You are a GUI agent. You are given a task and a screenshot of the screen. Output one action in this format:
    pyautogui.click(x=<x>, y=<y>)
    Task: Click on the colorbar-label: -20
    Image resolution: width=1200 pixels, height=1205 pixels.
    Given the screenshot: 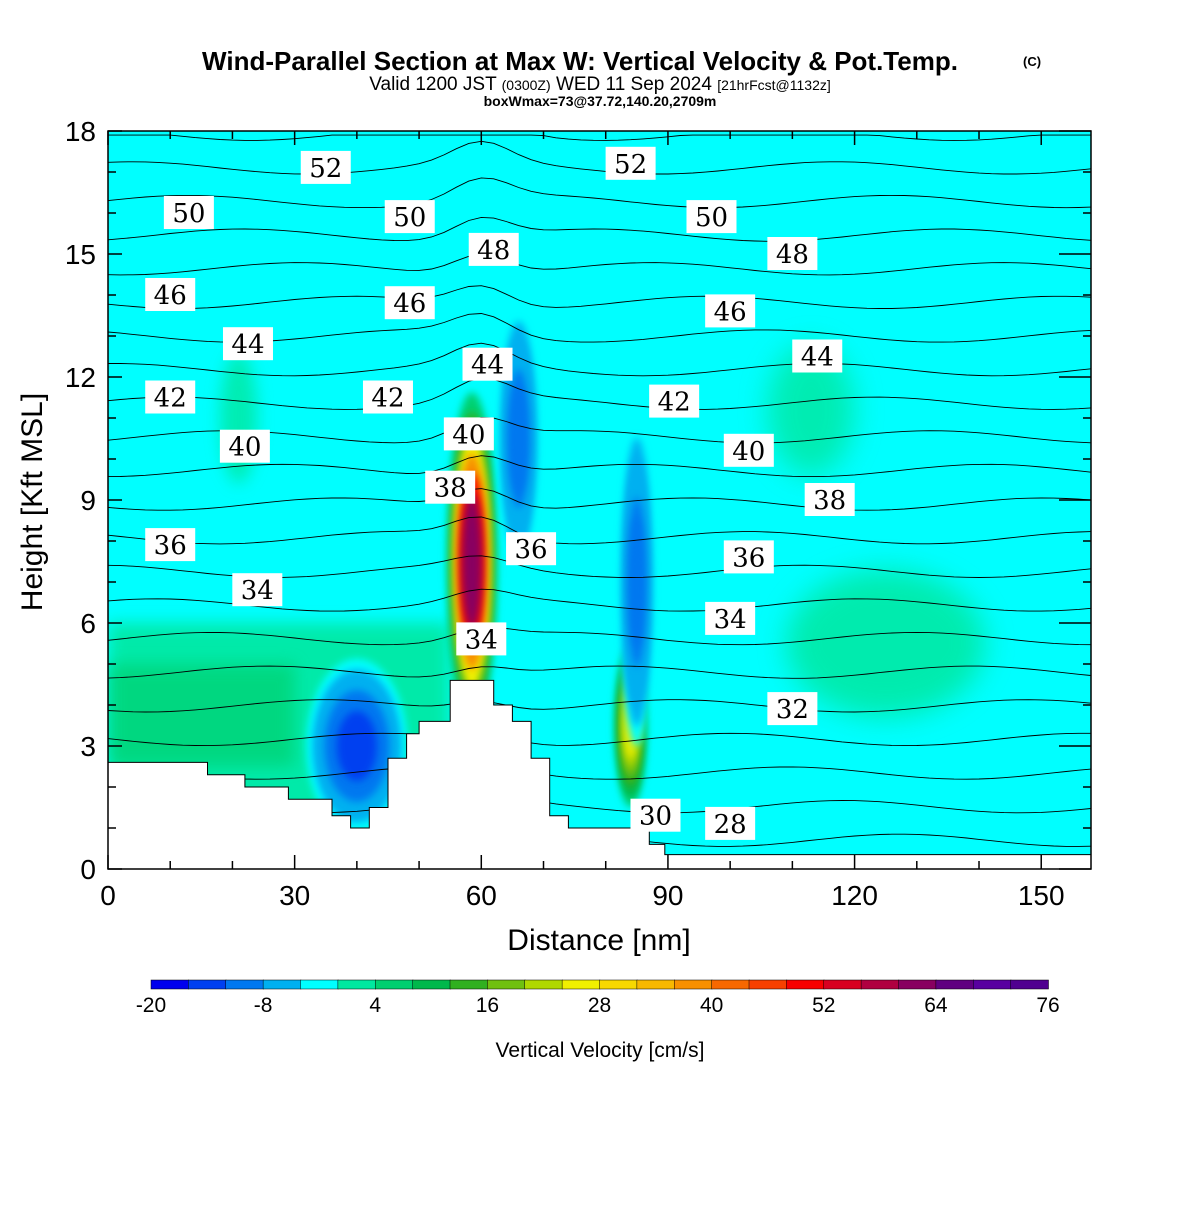 What is the action you would take?
    pyautogui.click(x=151, y=1005)
    